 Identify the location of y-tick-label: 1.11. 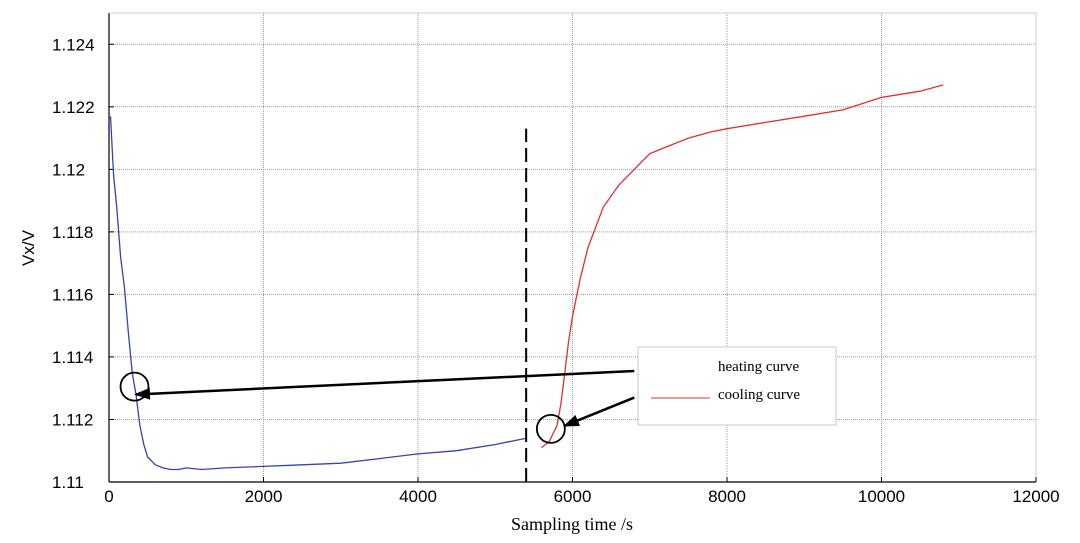
(68, 482).